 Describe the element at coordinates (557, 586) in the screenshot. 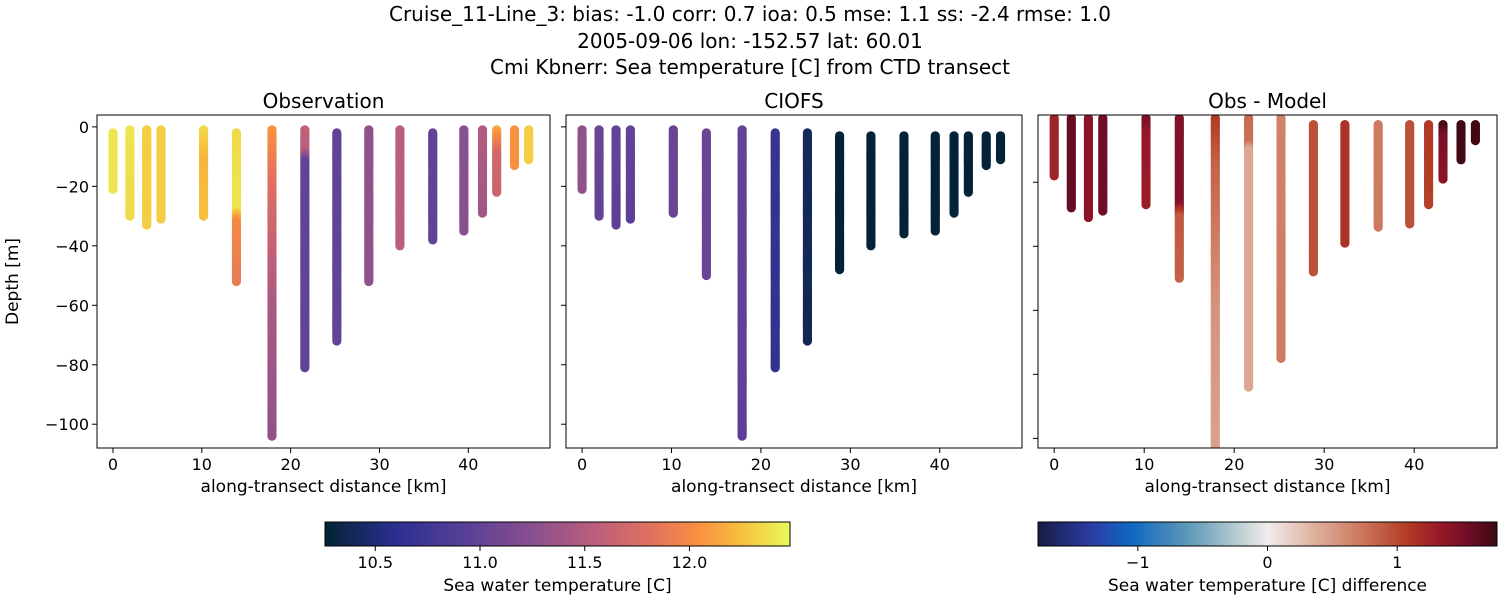

I see `colorbar-label: Sea water temperature [C]` at that location.